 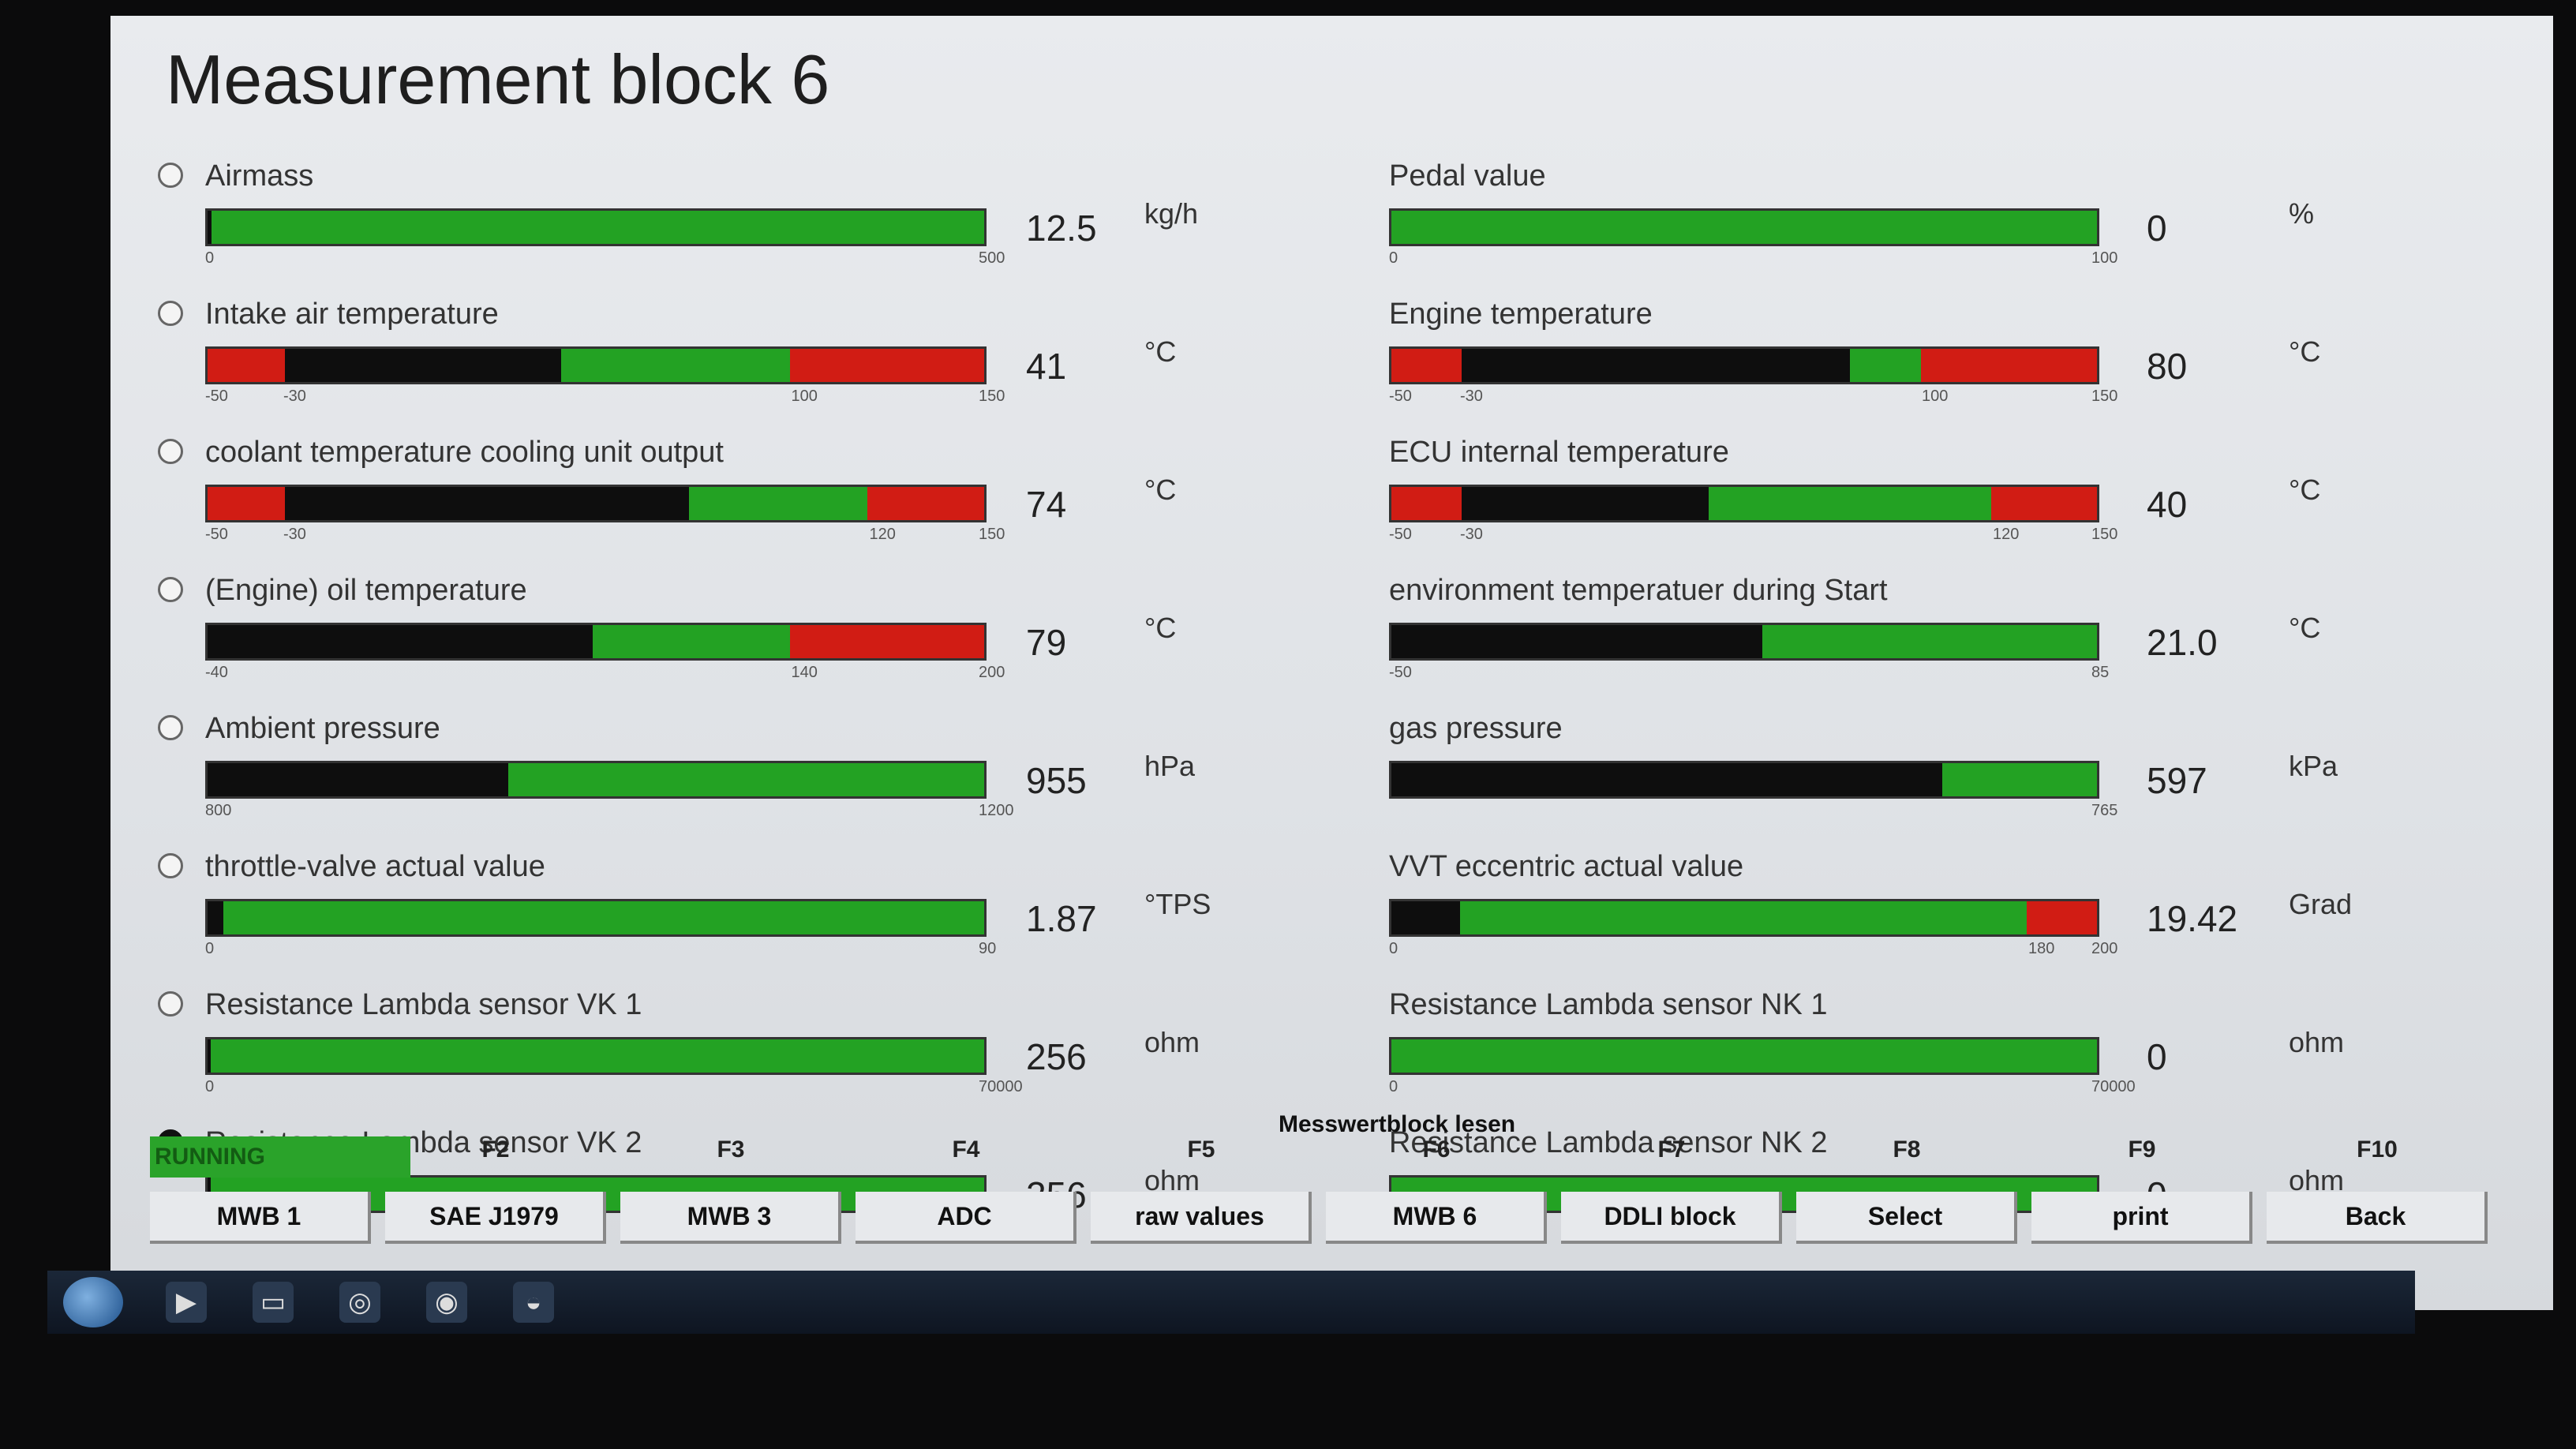 What do you see at coordinates (1467, 176) in the screenshot?
I see `measurement-label: Pedal value` at bounding box center [1467, 176].